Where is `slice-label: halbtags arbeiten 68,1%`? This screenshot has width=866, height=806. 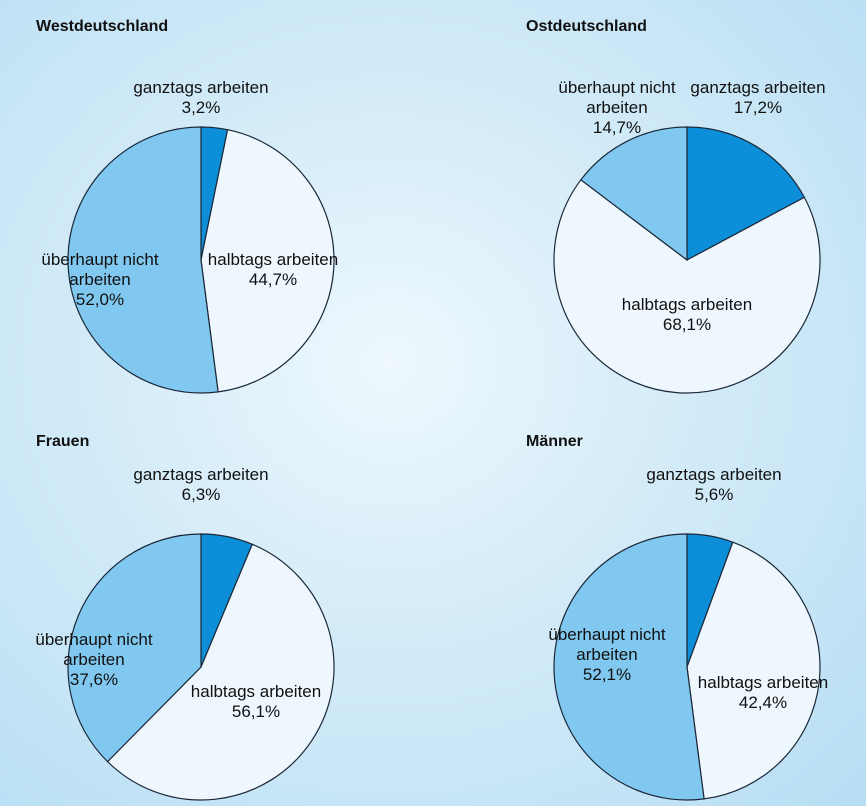
slice-label: halbtags arbeiten 68,1% is located at coordinates (687, 315).